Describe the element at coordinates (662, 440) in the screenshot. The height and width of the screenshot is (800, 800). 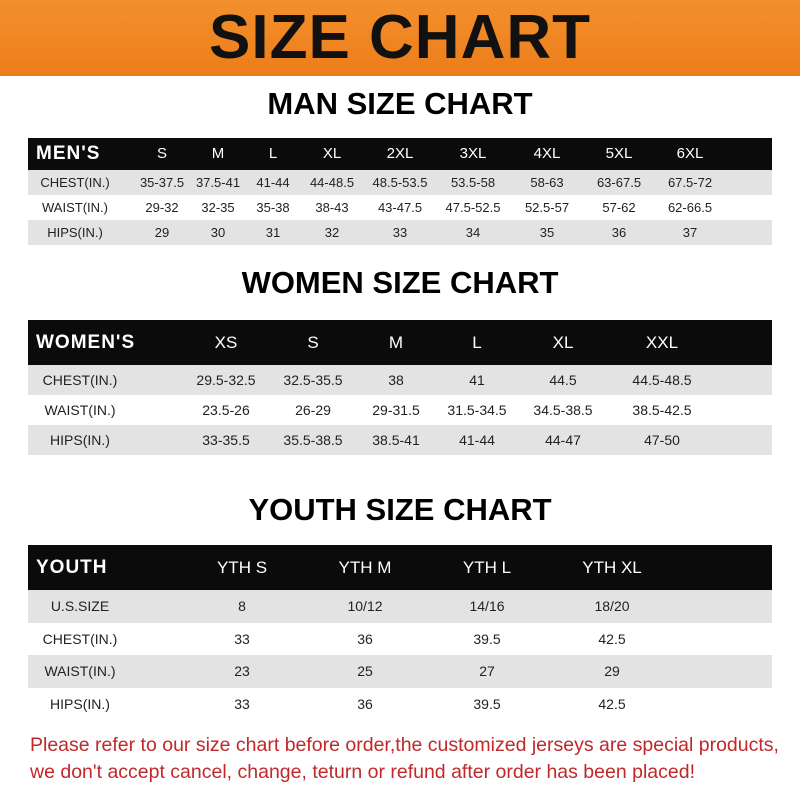
I see `measurement-value: 47-50` at that location.